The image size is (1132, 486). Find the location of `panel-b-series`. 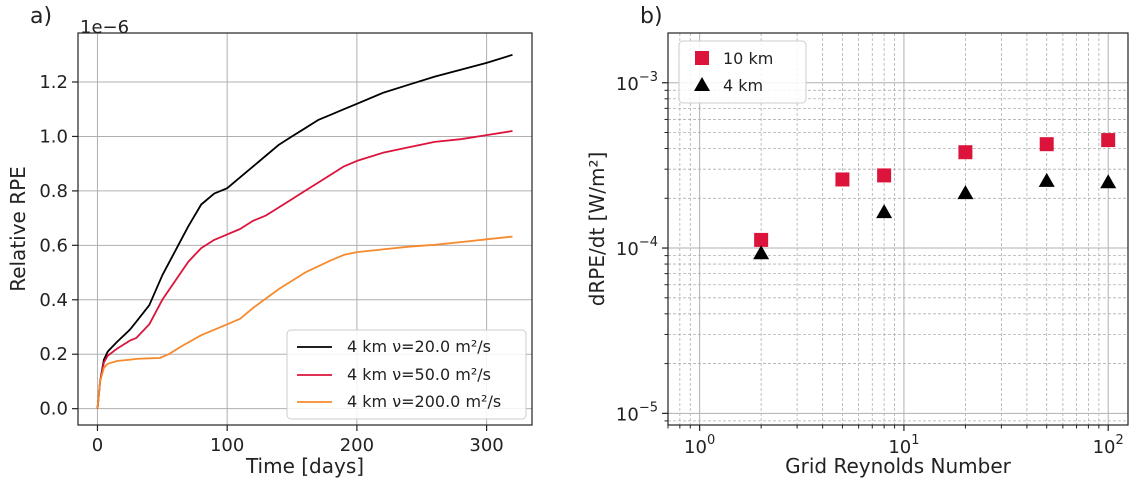

panel-b-series is located at coordinates (935, 196).